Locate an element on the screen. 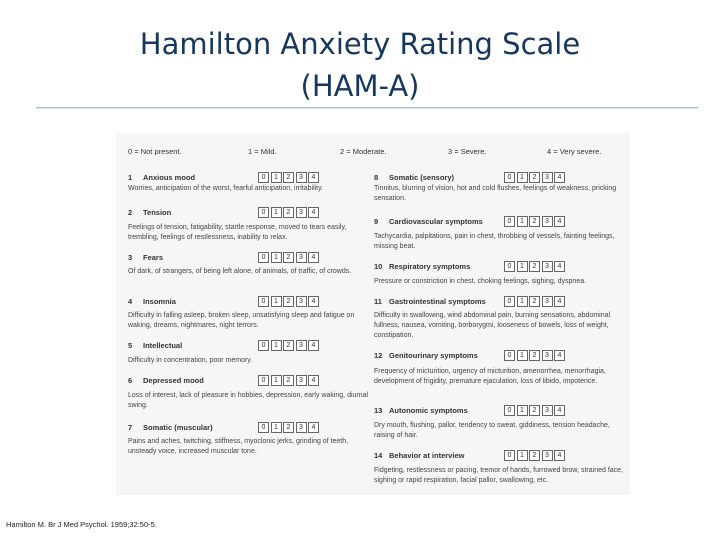  item-header: 11 Gastrointestinal symptoms is located at coordinates (430, 301).